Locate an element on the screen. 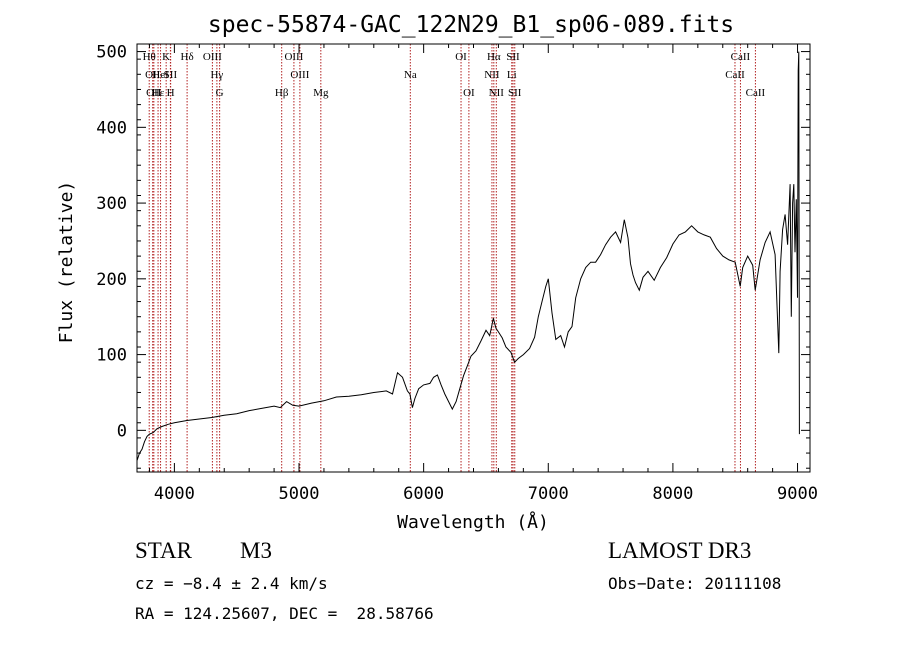  object-class: STAR is located at coordinates (163, 550).